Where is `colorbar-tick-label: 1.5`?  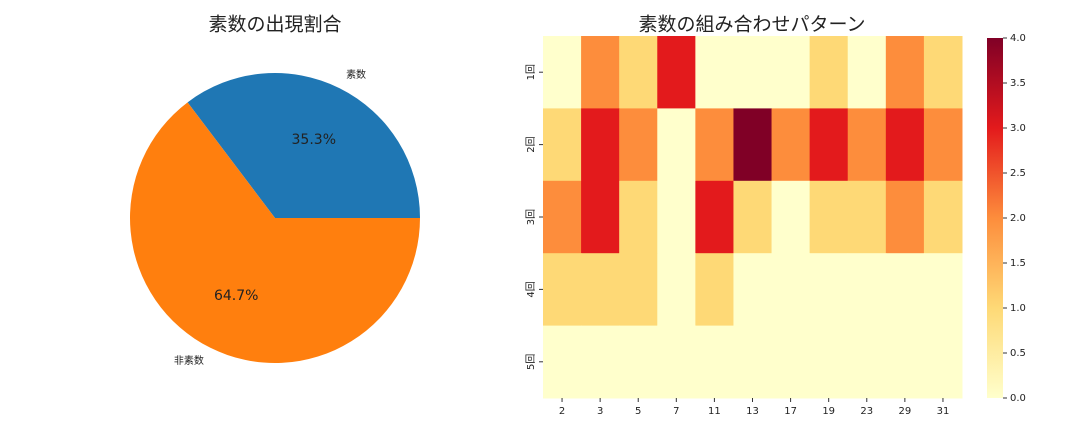 colorbar-tick-label: 1.5 is located at coordinates (1018, 263).